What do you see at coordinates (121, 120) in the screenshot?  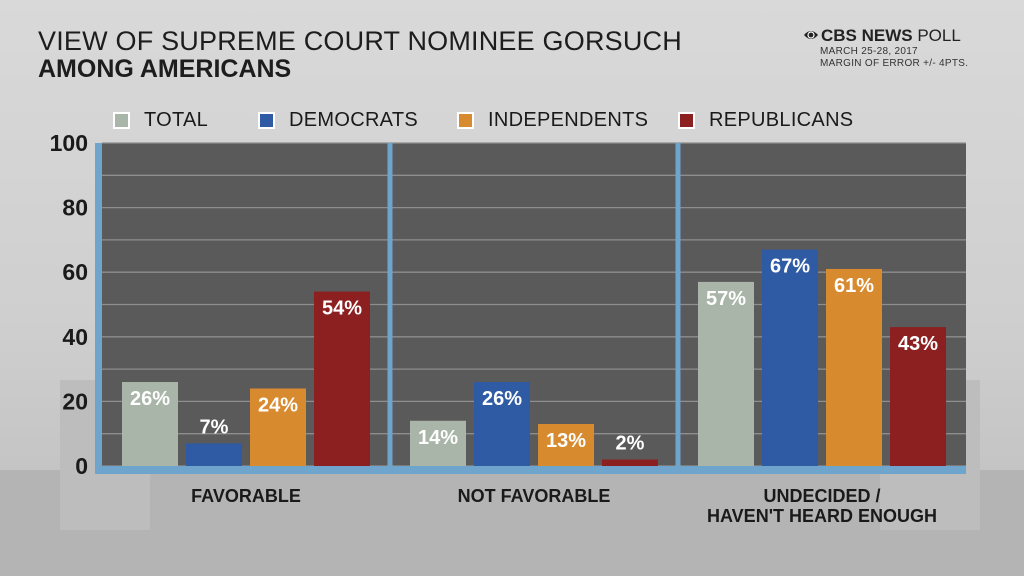 I see `legend-swatch-total` at bounding box center [121, 120].